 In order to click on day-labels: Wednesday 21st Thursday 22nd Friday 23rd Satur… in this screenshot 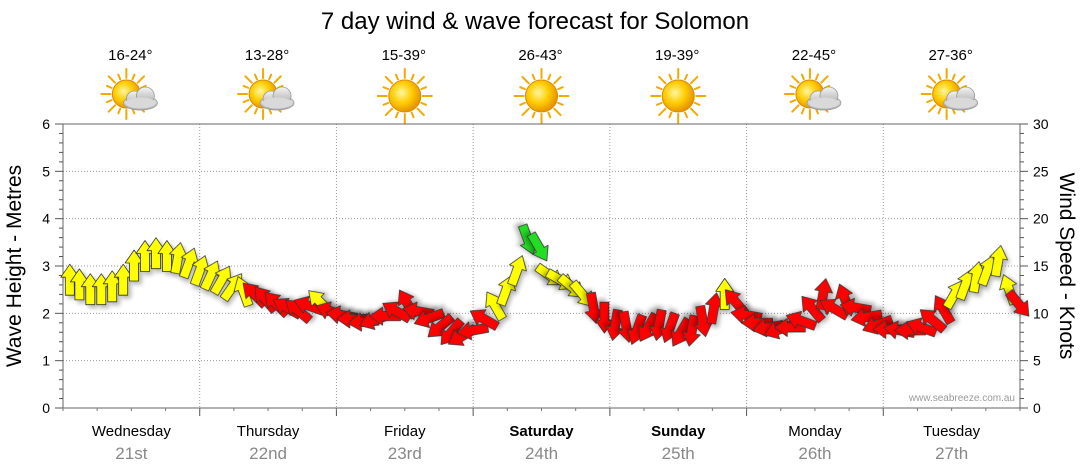, I will do `click(541, 435)`.